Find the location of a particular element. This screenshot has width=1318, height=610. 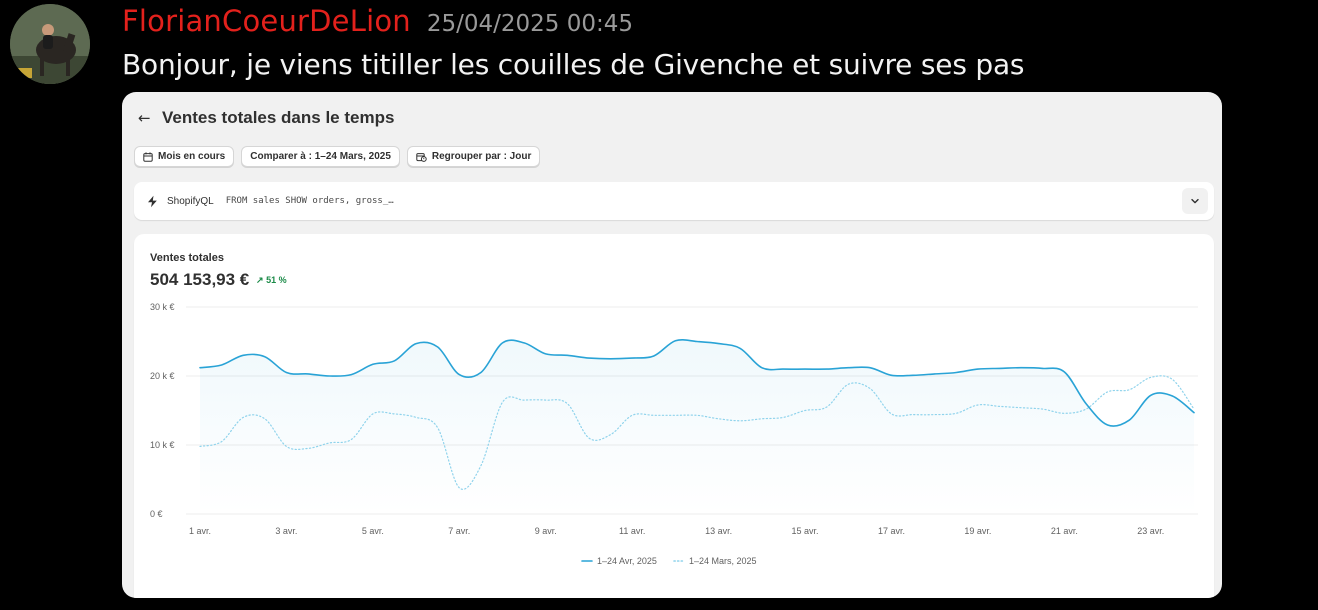

filter-compare-button: Comparer à : 1–24 Mars, 2025 is located at coordinates (320, 156).